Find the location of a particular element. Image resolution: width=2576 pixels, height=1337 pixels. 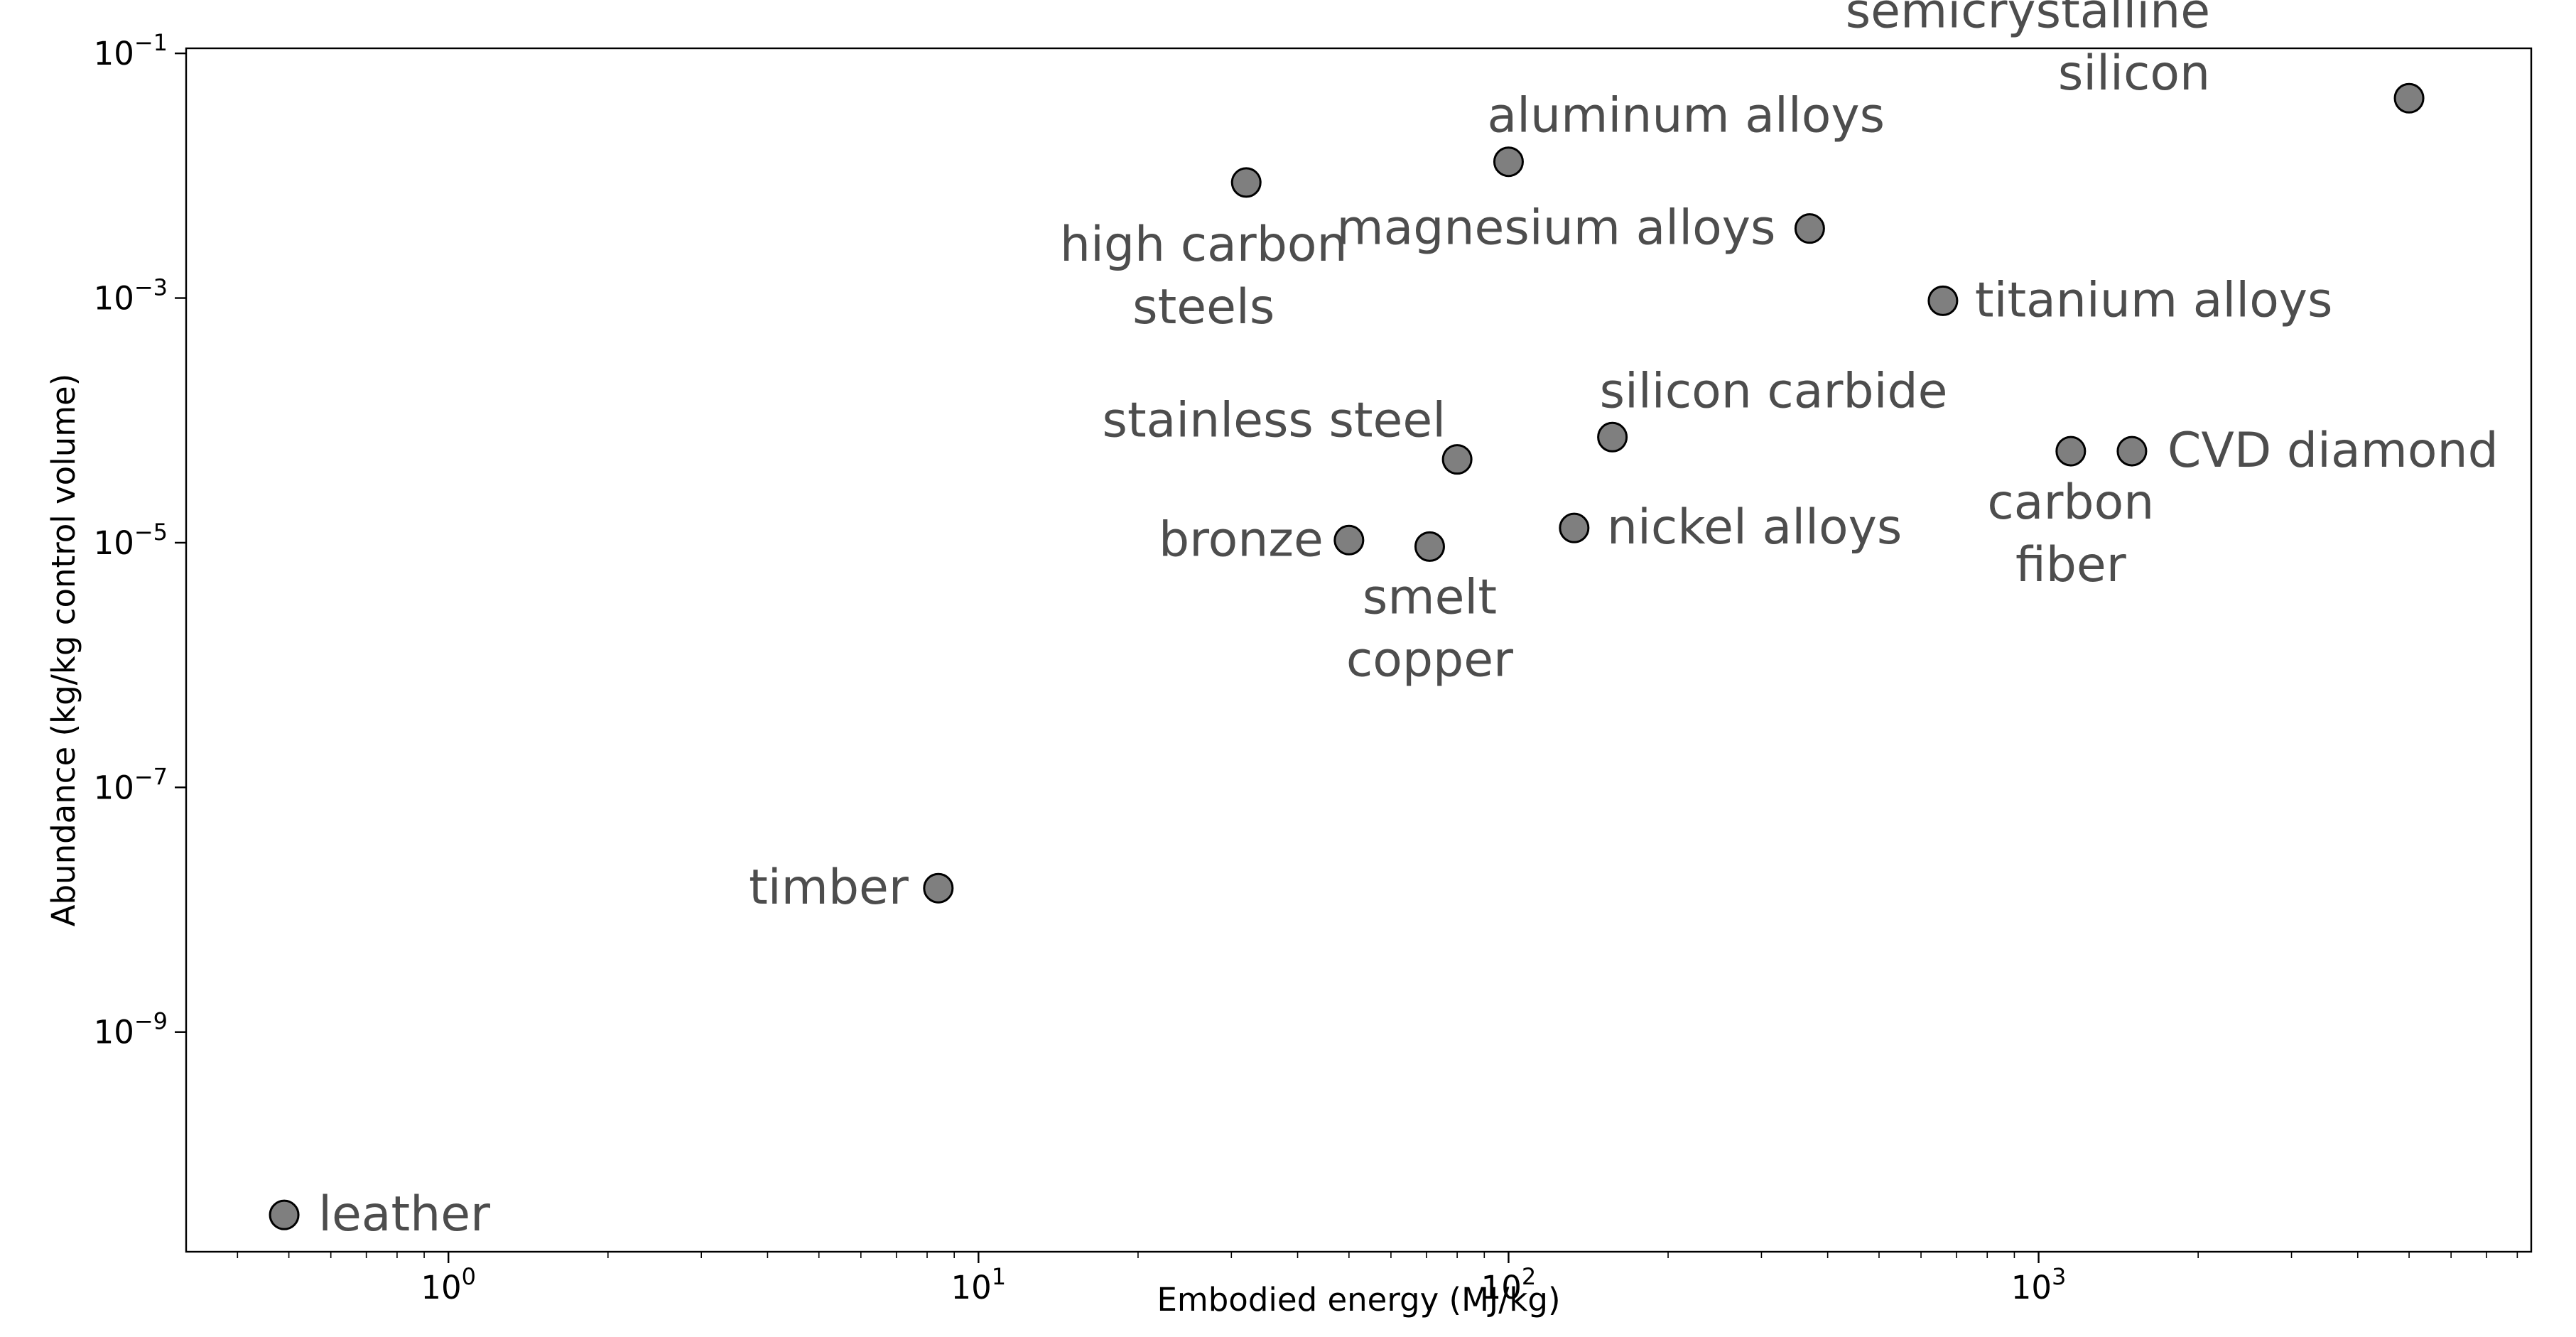

point-label: smelt copper is located at coordinates (1429, 628).